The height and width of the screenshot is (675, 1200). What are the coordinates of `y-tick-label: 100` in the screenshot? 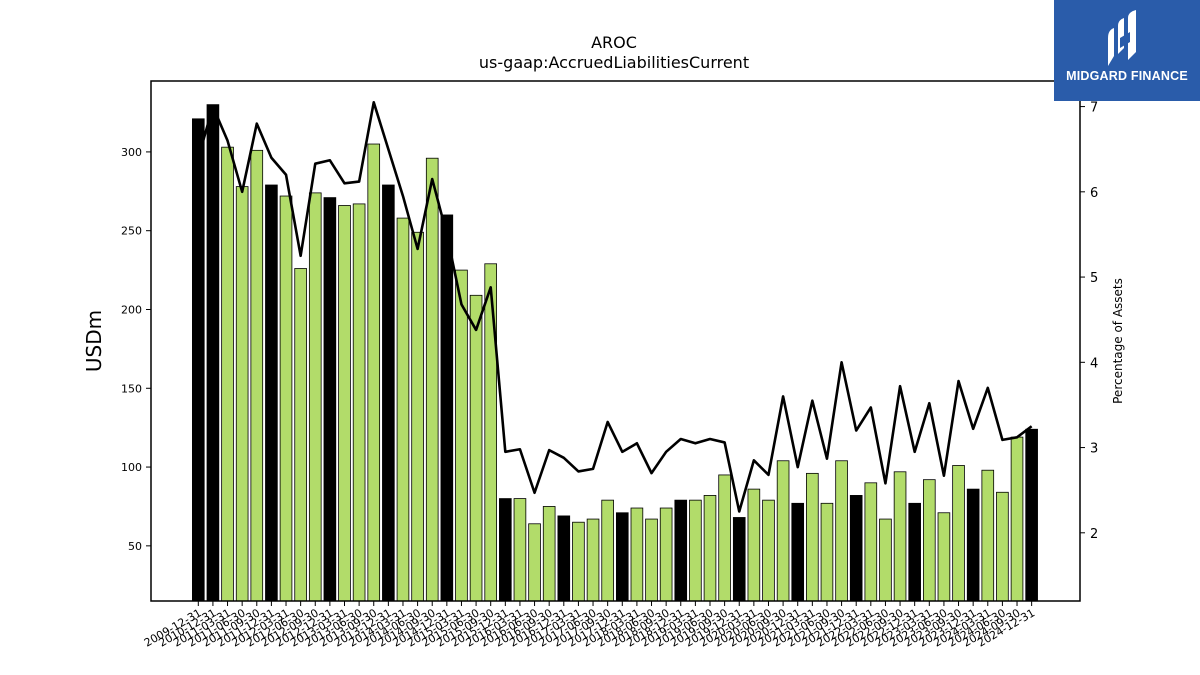 It's located at (131, 467).